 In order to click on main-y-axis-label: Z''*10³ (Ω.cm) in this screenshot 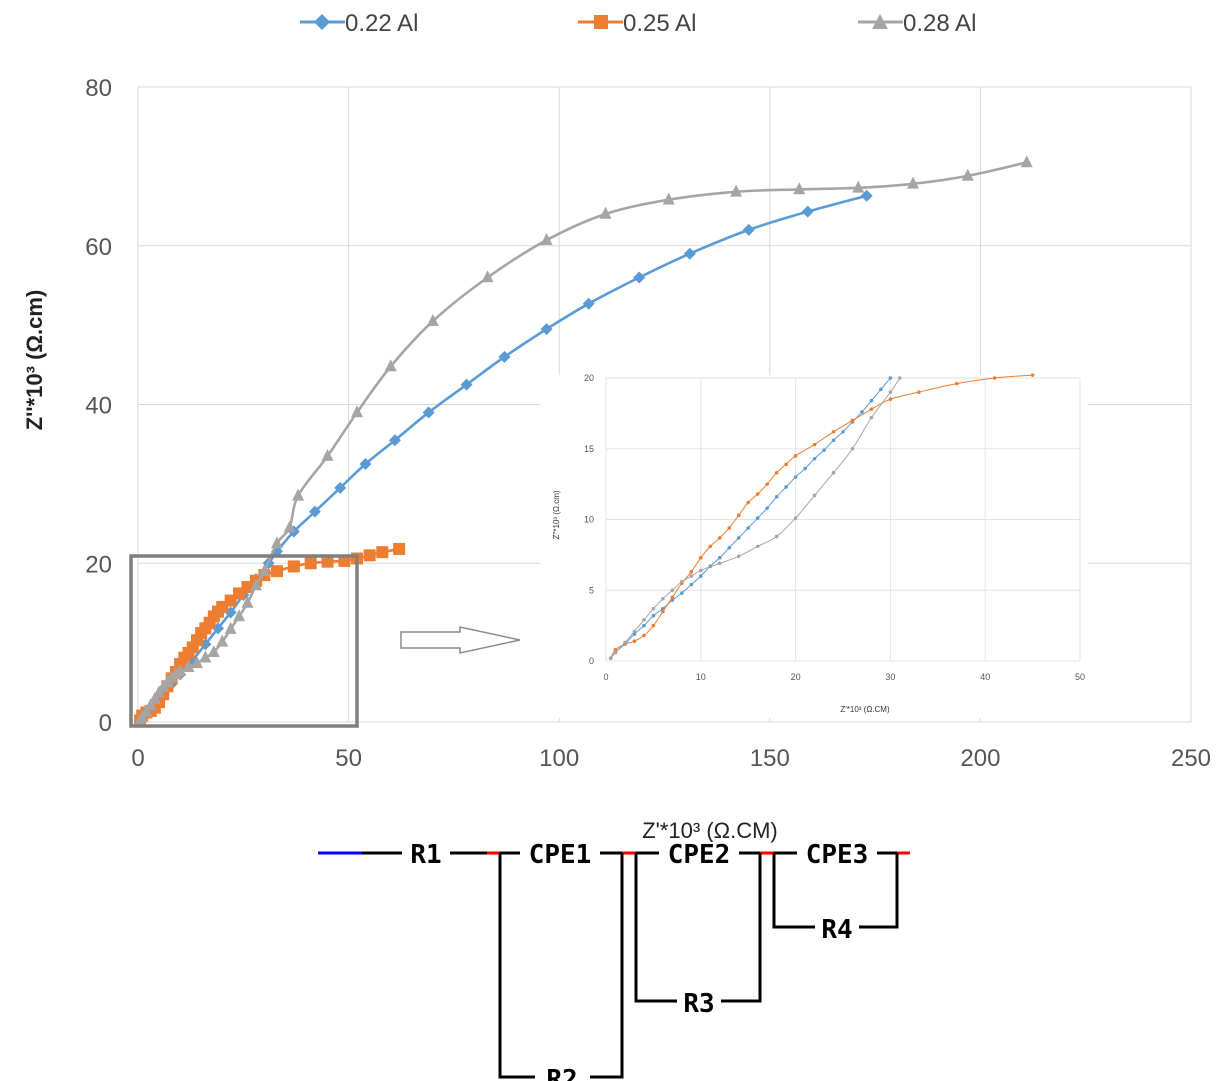, I will do `click(34, 360)`.